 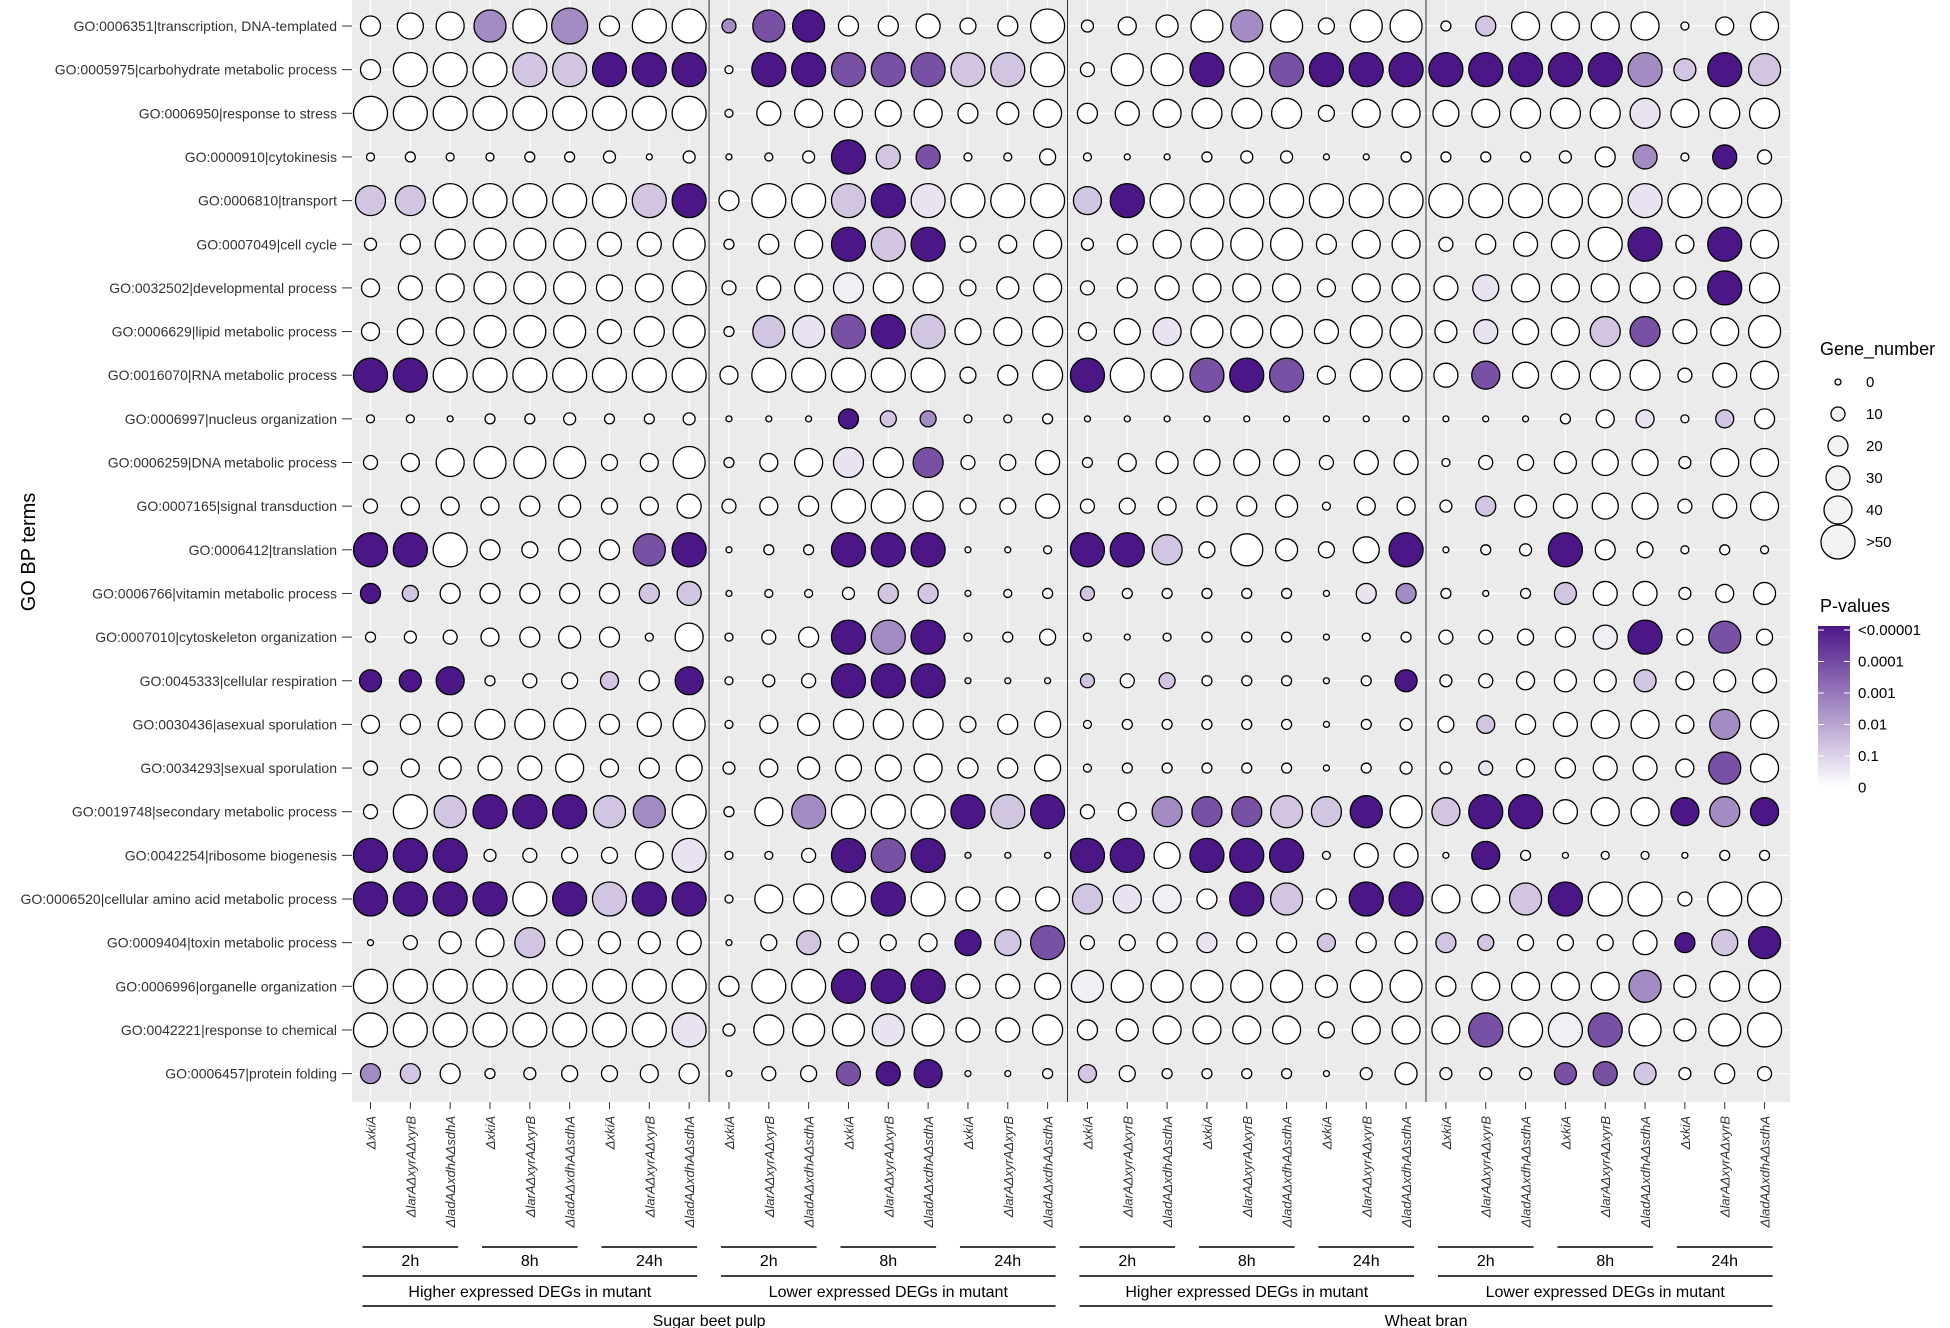 What do you see at coordinates (1878, 542) in the screenshot?
I see `size-legend-label: >50` at bounding box center [1878, 542].